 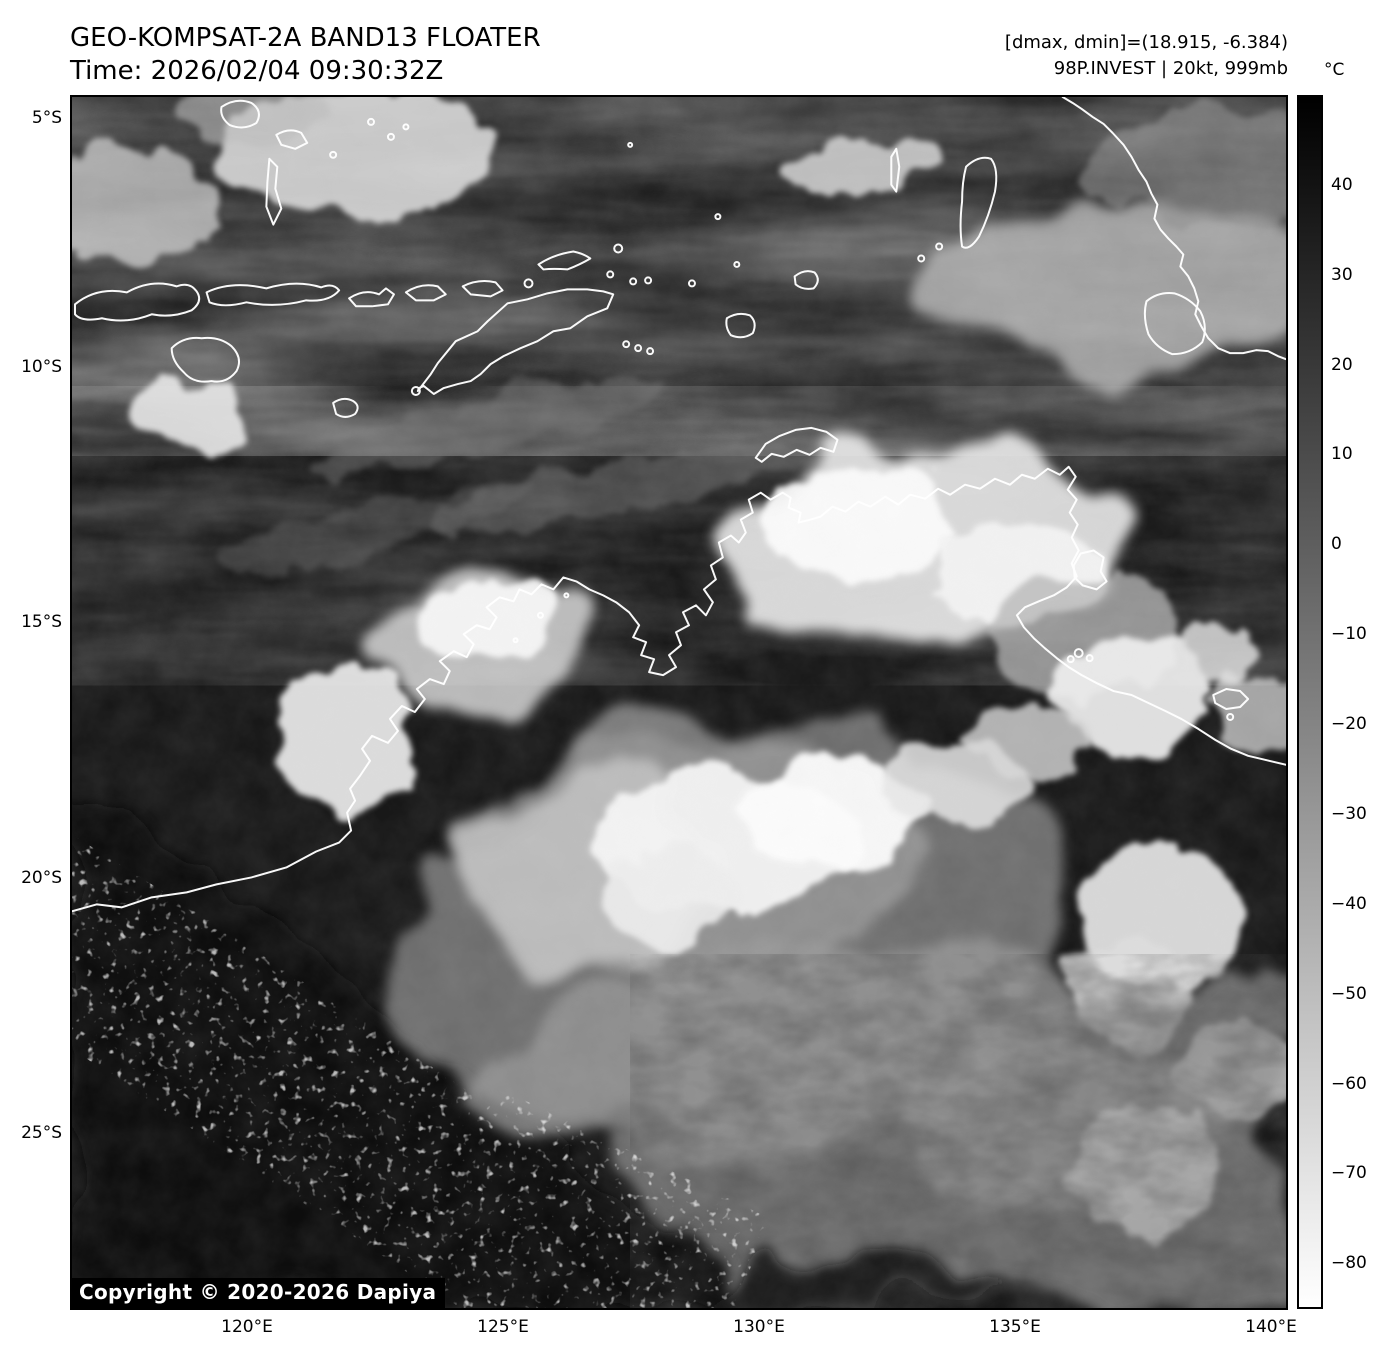 What do you see at coordinates (1271, 1327) in the screenshot?
I see `lon-tick-label: 140°E` at bounding box center [1271, 1327].